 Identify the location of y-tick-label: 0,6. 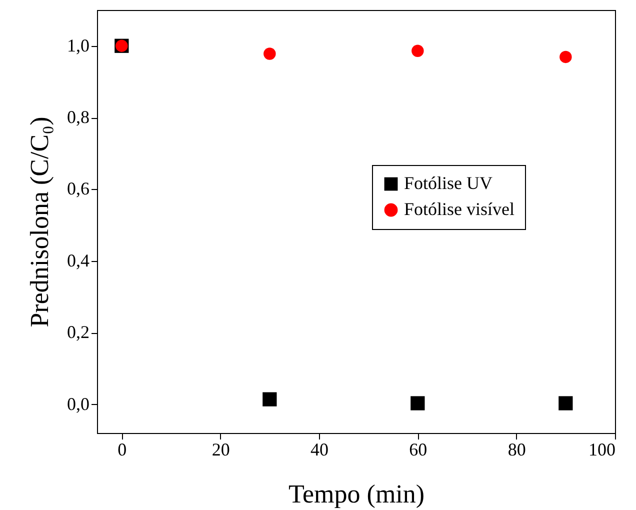
(78, 188).